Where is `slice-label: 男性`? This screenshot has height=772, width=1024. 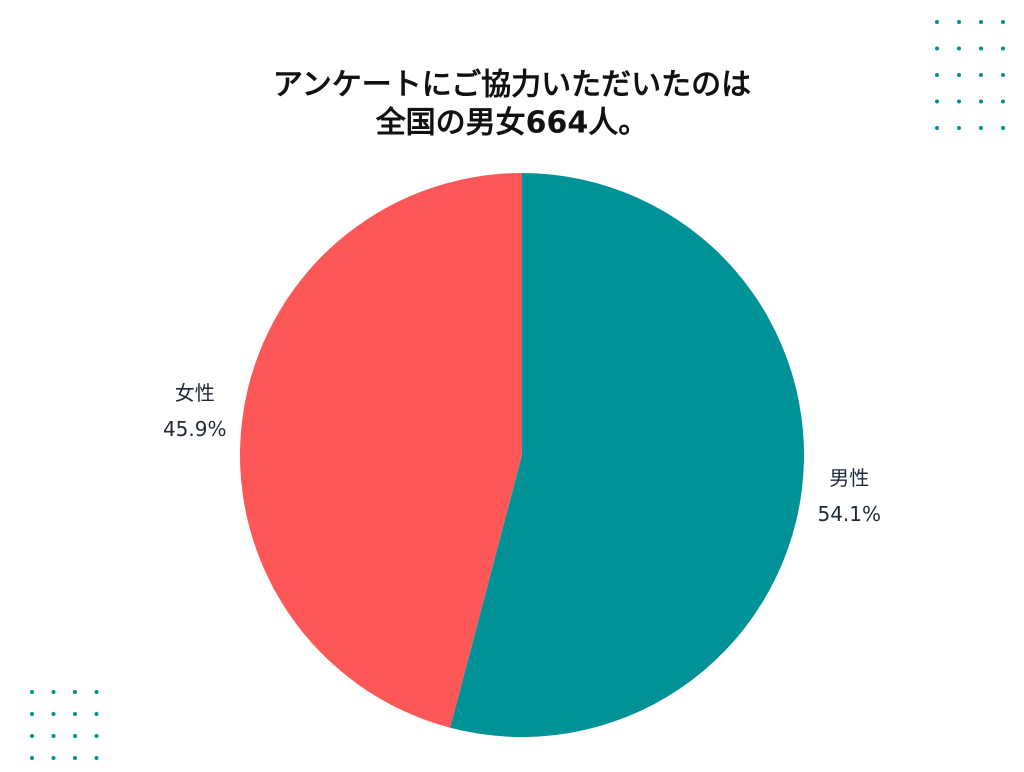 slice-label: 男性 is located at coordinates (849, 478).